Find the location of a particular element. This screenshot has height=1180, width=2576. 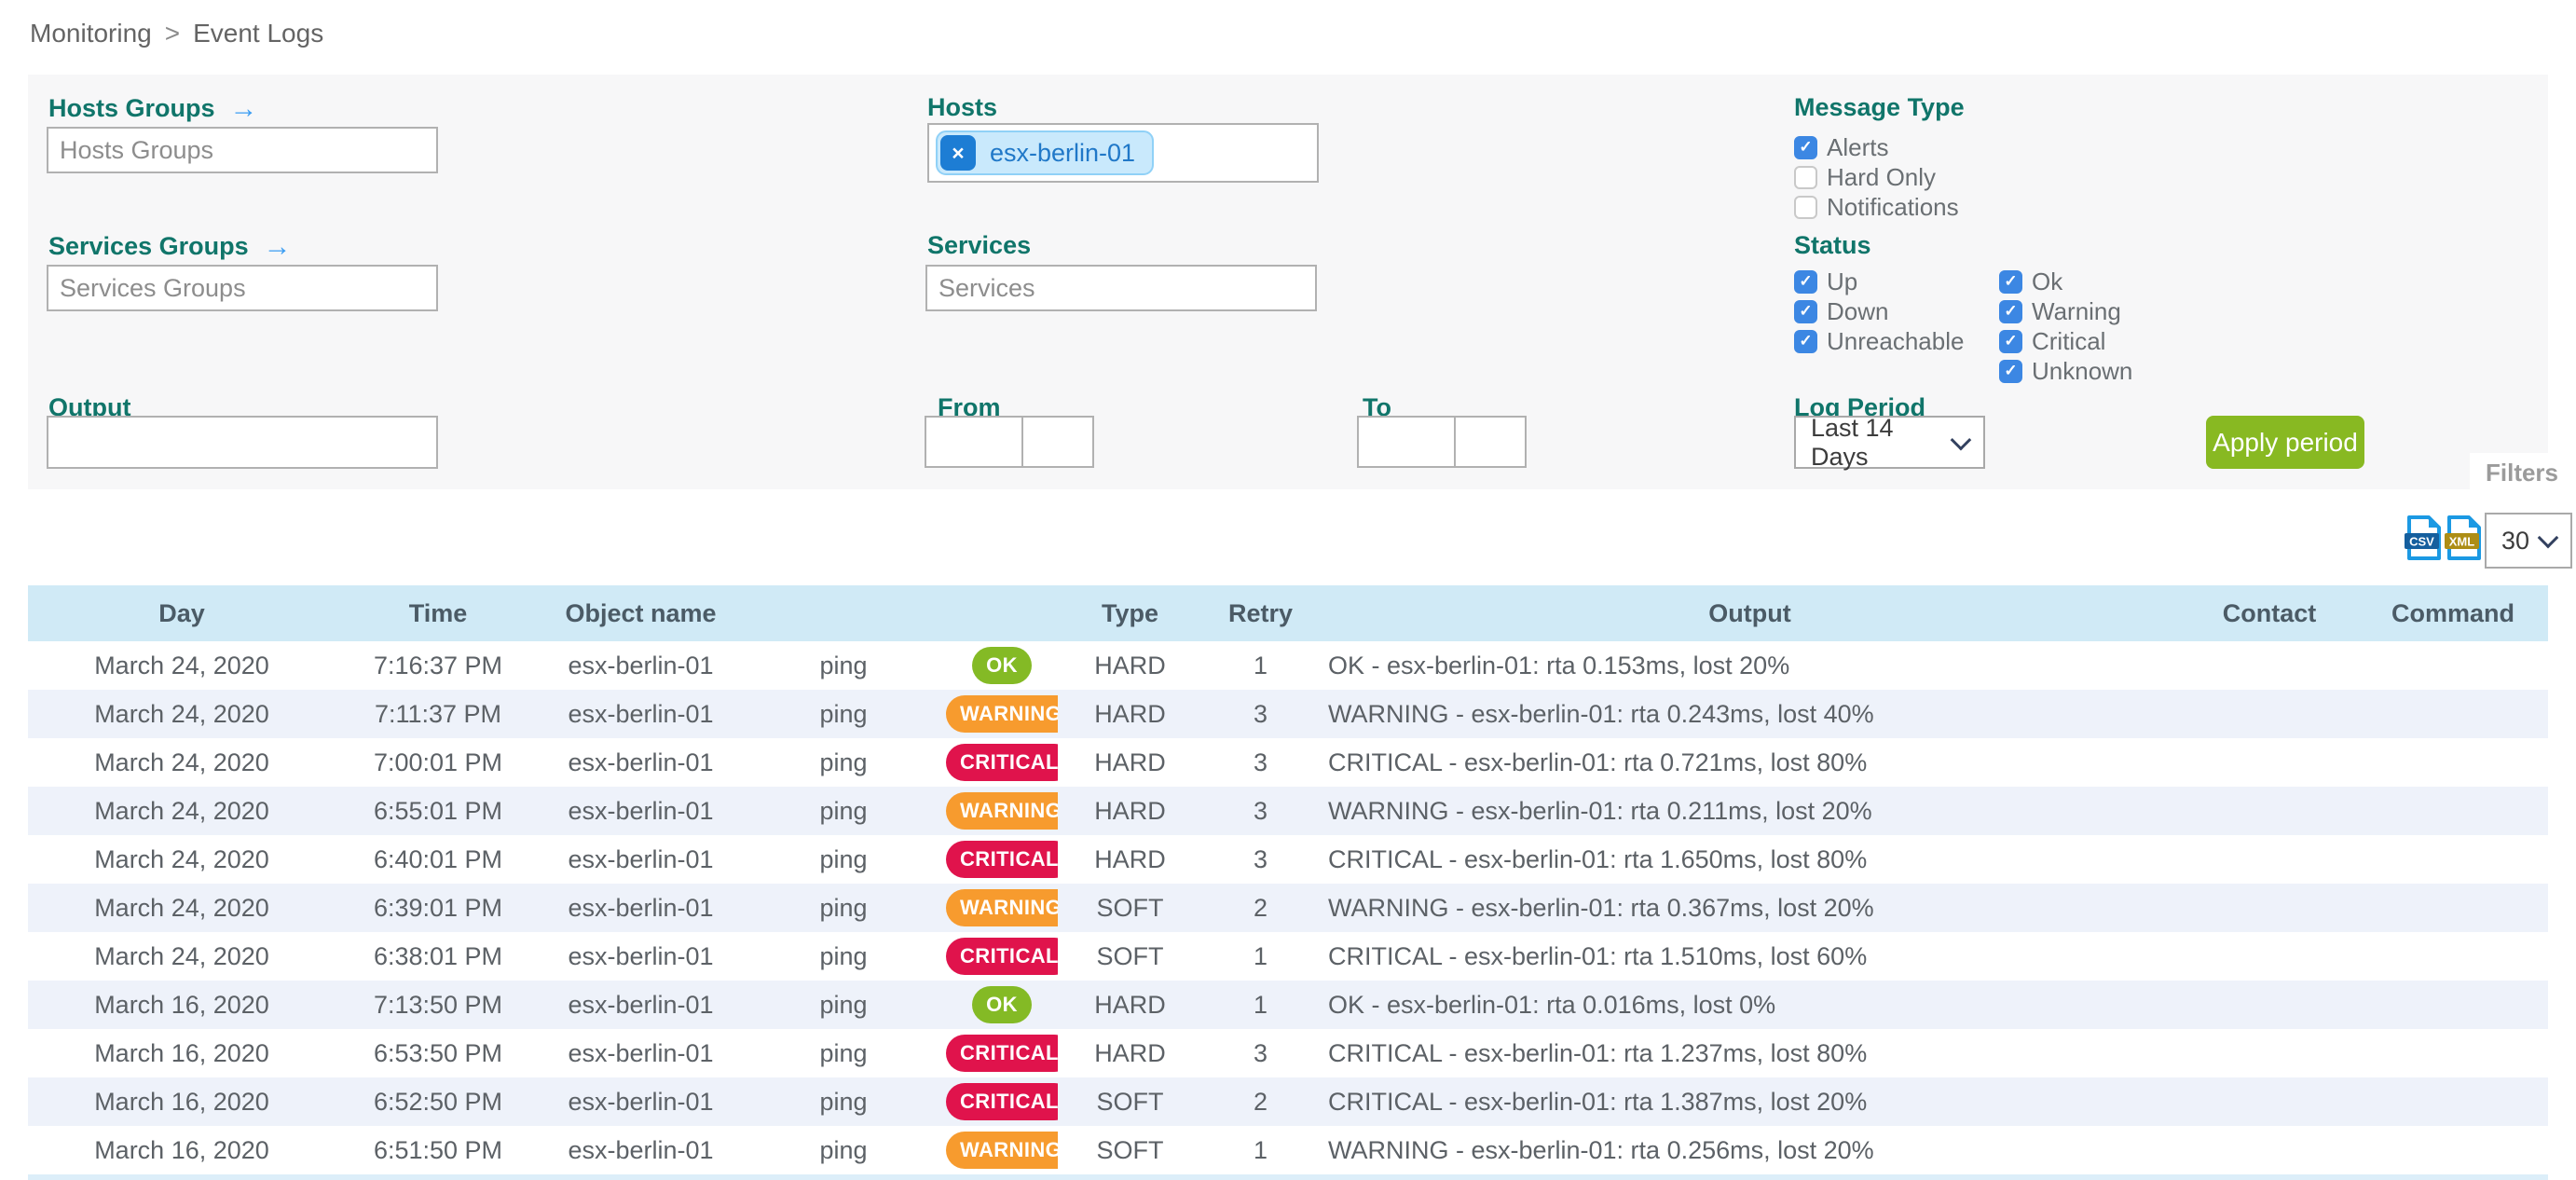

services-label: Services is located at coordinates (979, 245).